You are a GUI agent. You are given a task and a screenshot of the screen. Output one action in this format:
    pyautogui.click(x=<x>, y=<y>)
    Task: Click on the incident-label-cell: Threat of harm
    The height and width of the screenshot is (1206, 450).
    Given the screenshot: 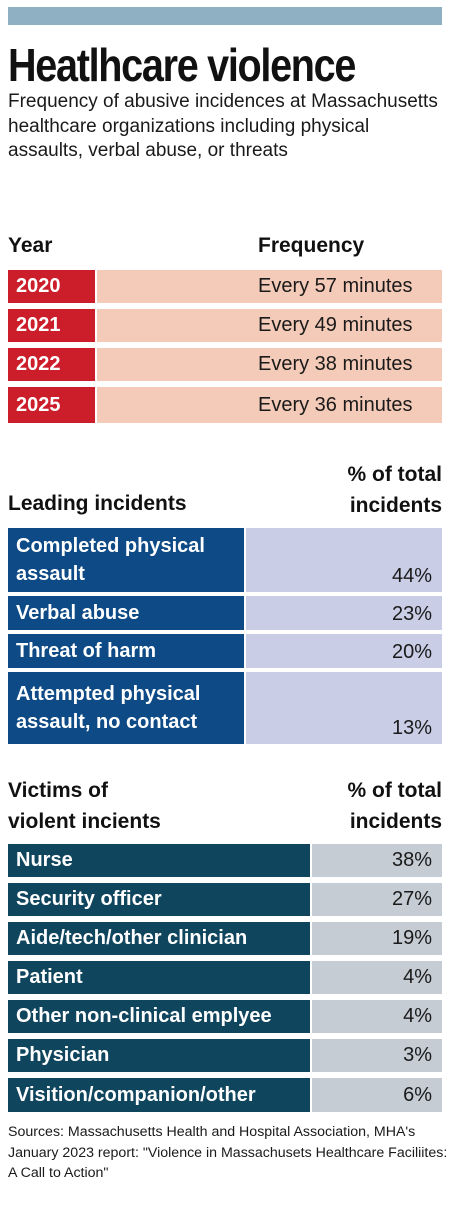 What is the action you would take?
    pyautogui.click(x=126, y=651)
    